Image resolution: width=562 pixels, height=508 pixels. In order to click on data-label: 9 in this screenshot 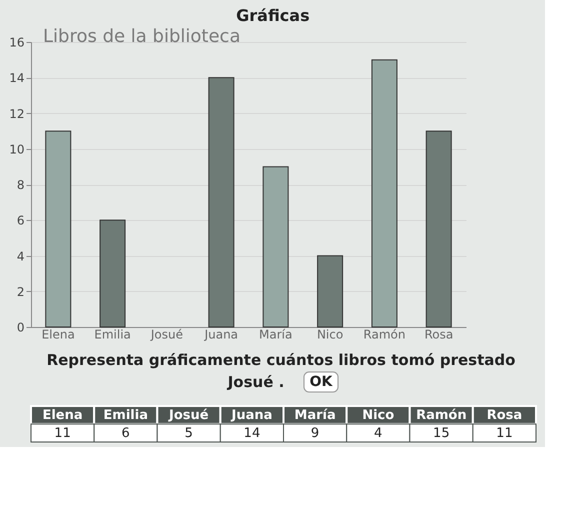, I will do `click(315, 433)`.